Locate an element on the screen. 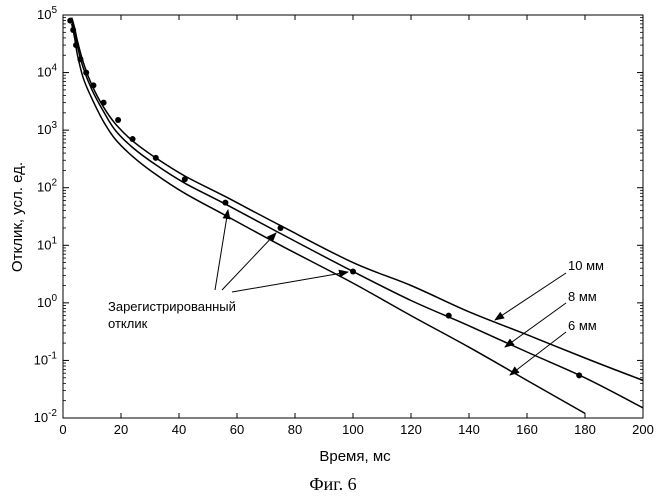 Image resolution: width=666 pixels, height=500 pixels. x-tick-label: 160 is located at coordinates (527, 429).